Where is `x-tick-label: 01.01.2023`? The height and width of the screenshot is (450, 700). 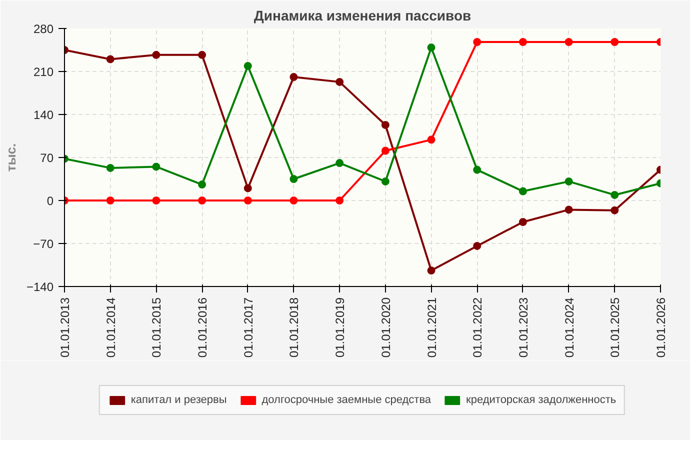 x-tick-label: 01.01.2023 is located at coordinates (523, 327).